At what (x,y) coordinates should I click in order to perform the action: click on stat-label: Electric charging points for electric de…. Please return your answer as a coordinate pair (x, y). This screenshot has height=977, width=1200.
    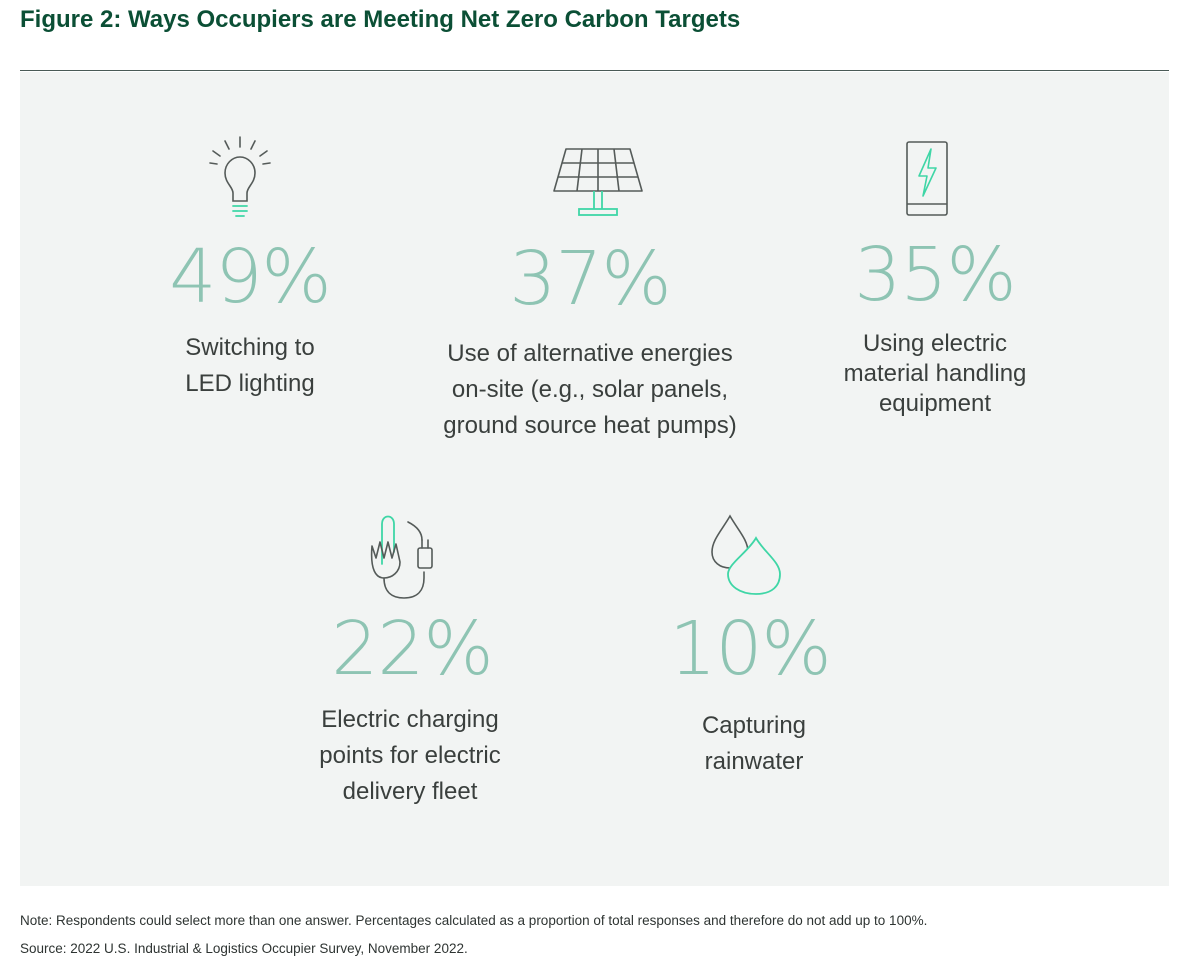
    Looking at the image, I should click on (410, 755).